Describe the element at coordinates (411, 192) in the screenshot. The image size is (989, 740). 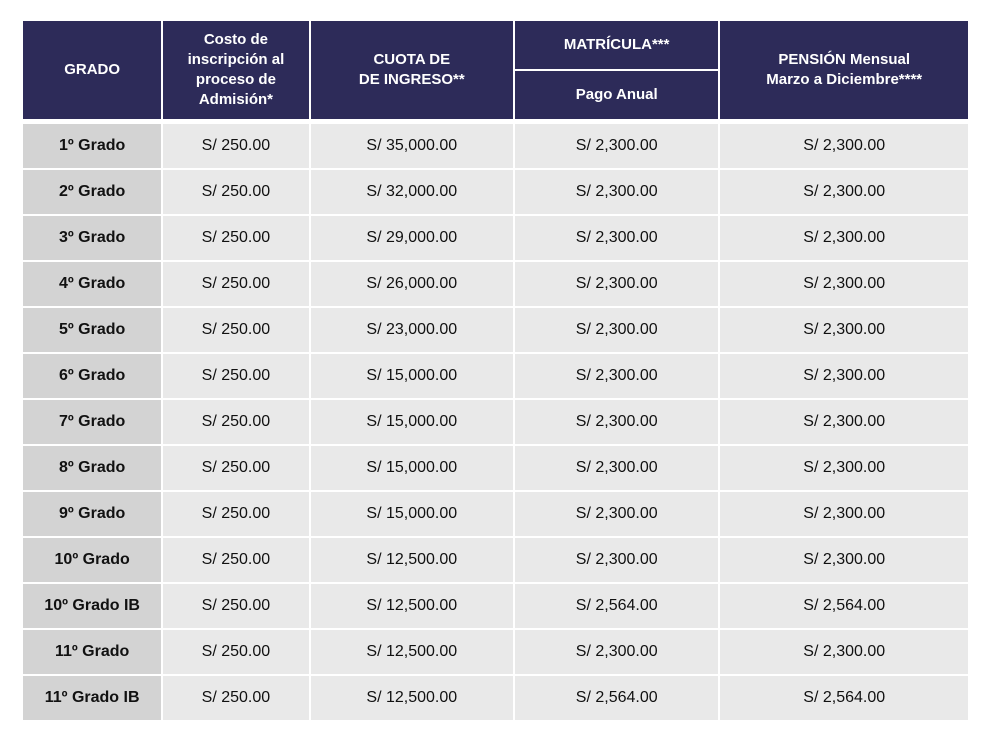
I see `cuota-cell: S/ 32,000.00` at that location.